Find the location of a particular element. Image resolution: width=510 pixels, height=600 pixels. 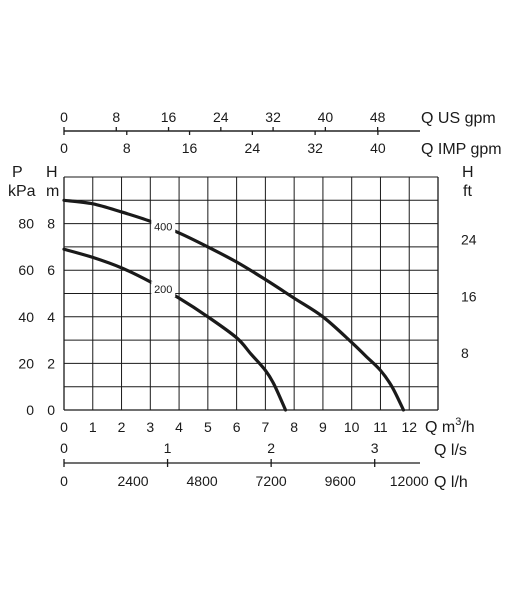

x-axis-title-superscript: 3 is located at coordinates (458, 422).